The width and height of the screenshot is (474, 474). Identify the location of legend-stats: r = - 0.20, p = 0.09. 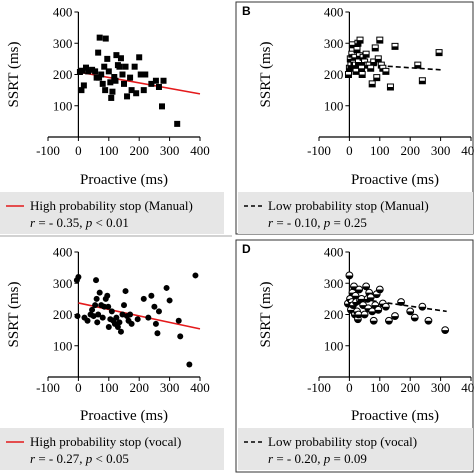
(317, 458).